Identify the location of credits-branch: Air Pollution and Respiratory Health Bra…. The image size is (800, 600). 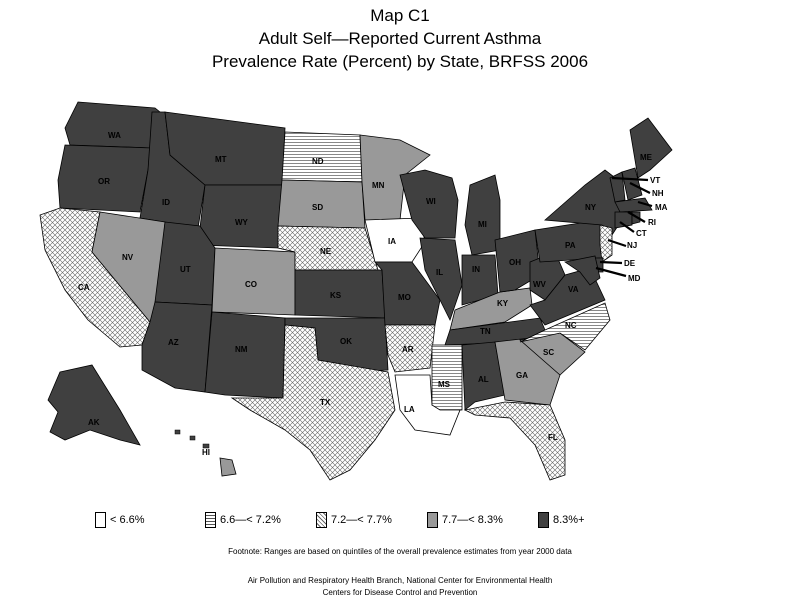
(400, 580).